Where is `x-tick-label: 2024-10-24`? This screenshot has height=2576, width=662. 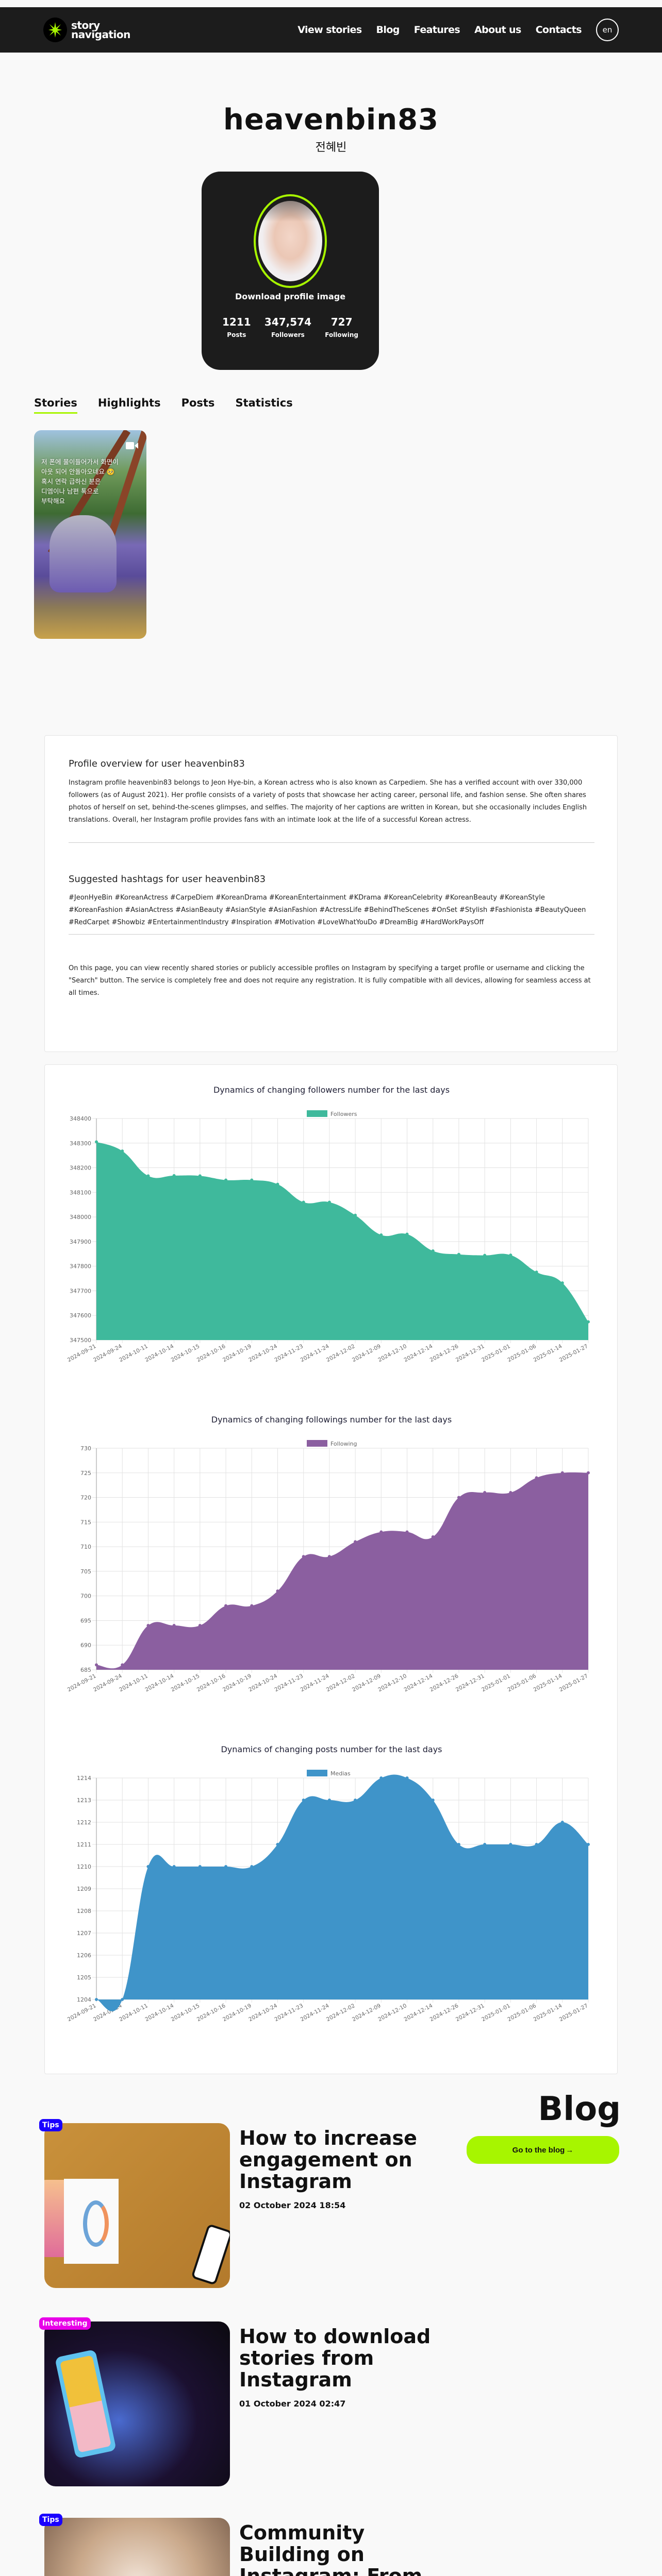
x-tick-label: 2024-10-24 is located at coordinates (262, 2013).